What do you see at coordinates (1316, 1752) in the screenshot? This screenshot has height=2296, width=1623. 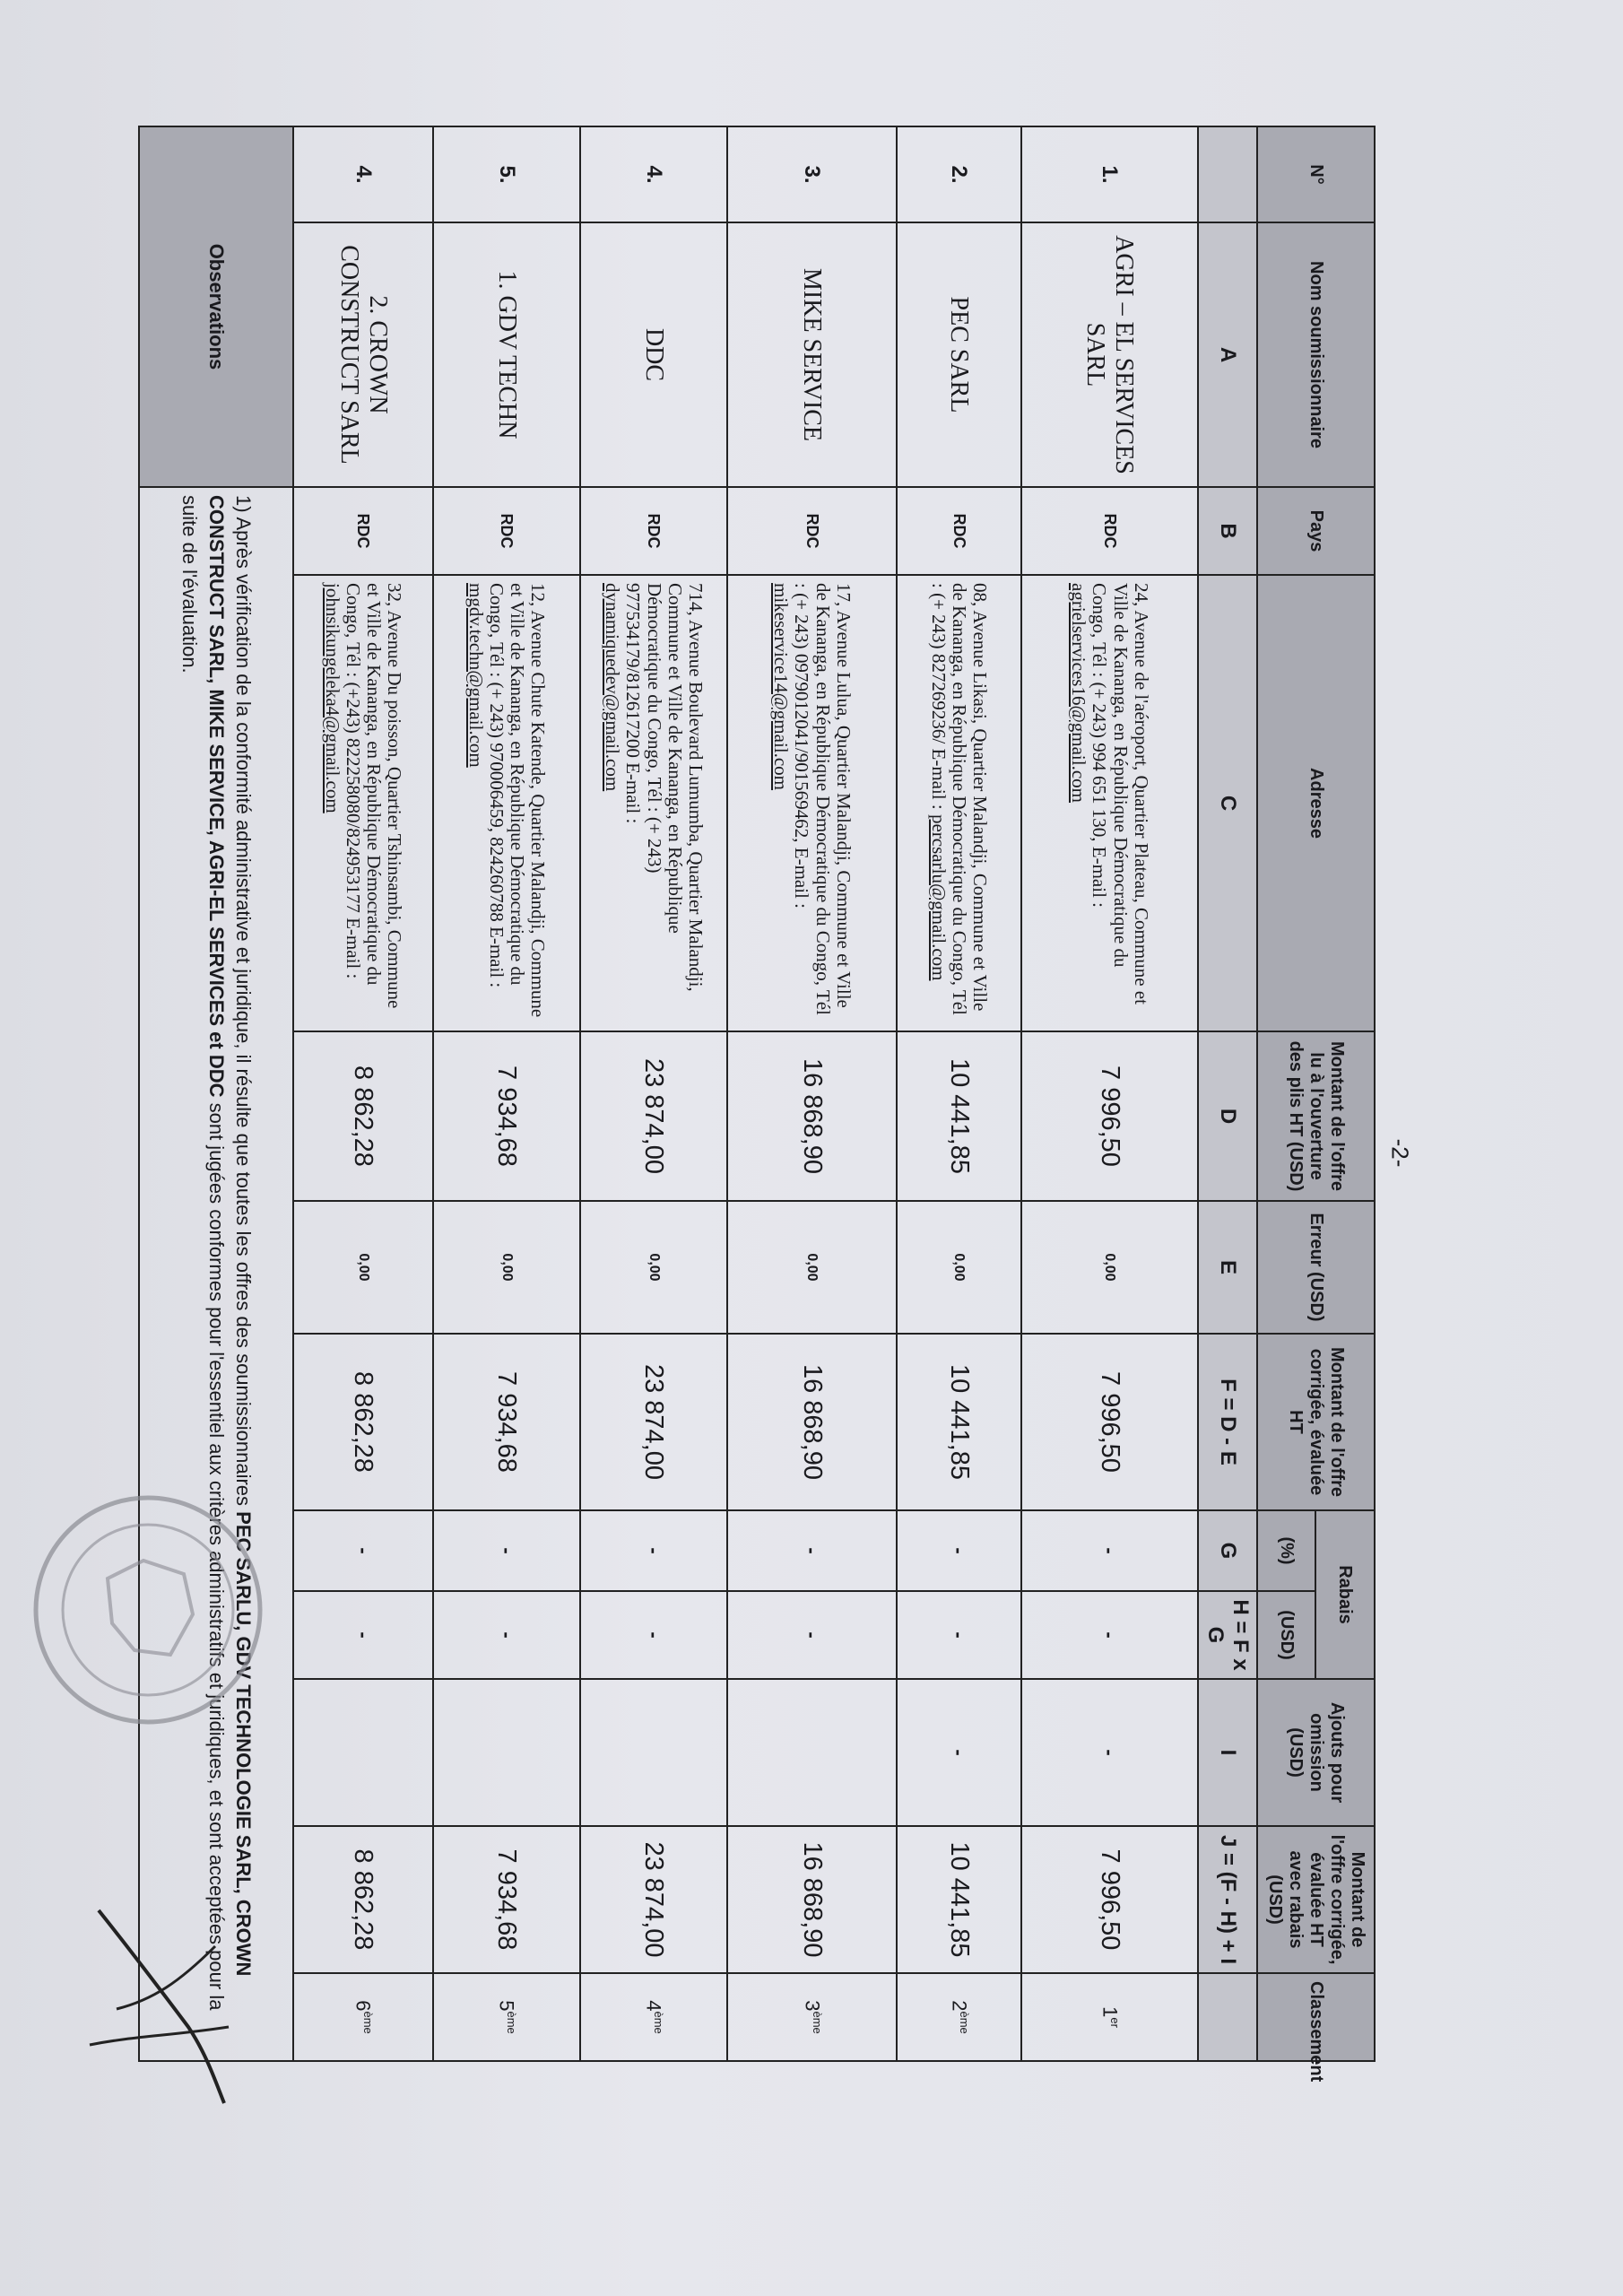 I see `header-ajouts: Ajouts pour omission (USD)` at bounding box center [1316, 1752].